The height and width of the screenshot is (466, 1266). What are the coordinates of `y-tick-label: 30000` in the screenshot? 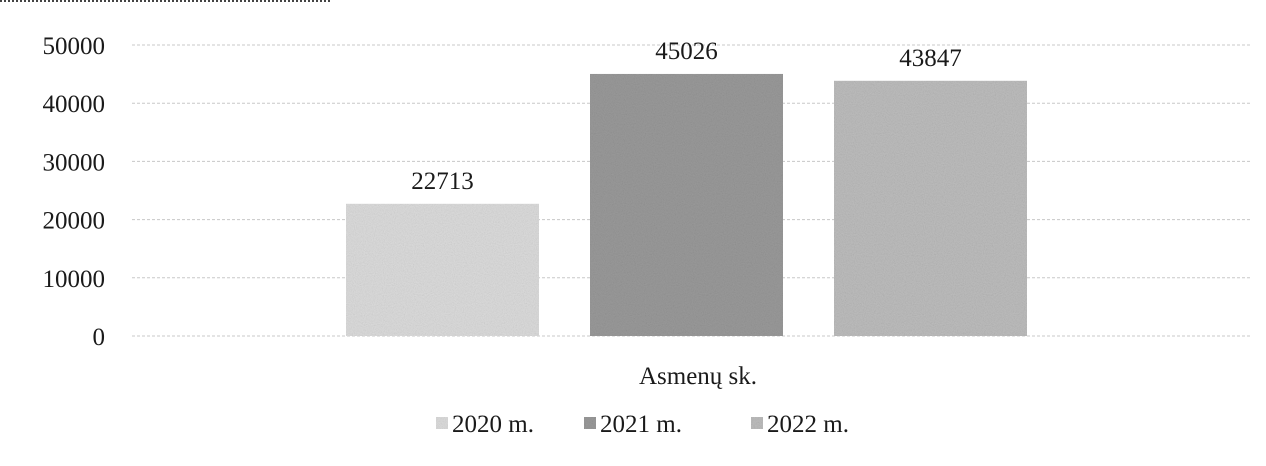 It's located at (74, 162).